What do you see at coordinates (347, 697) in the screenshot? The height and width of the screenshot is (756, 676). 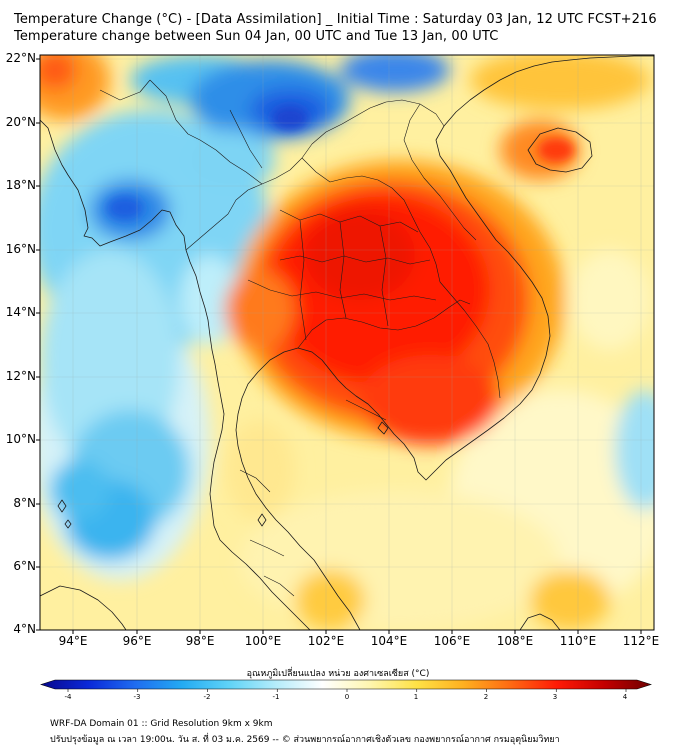 I see `colorbar-tick-label: 0` at bounding box center [347, 697].